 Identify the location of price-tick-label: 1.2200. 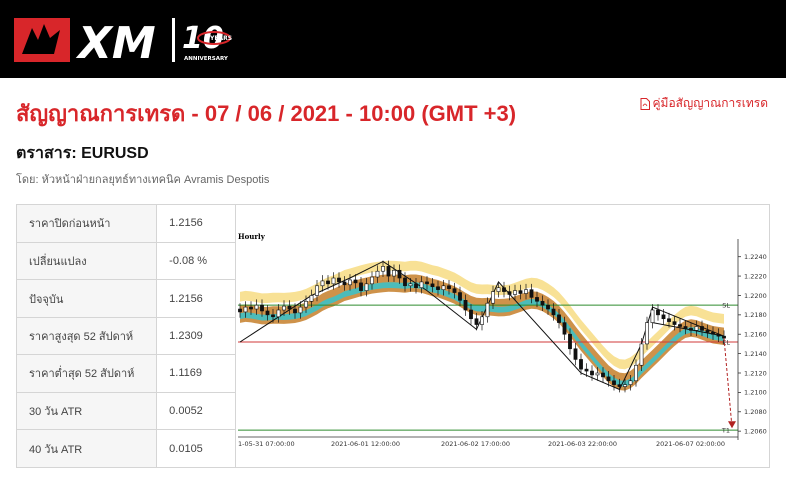
(755, 296).